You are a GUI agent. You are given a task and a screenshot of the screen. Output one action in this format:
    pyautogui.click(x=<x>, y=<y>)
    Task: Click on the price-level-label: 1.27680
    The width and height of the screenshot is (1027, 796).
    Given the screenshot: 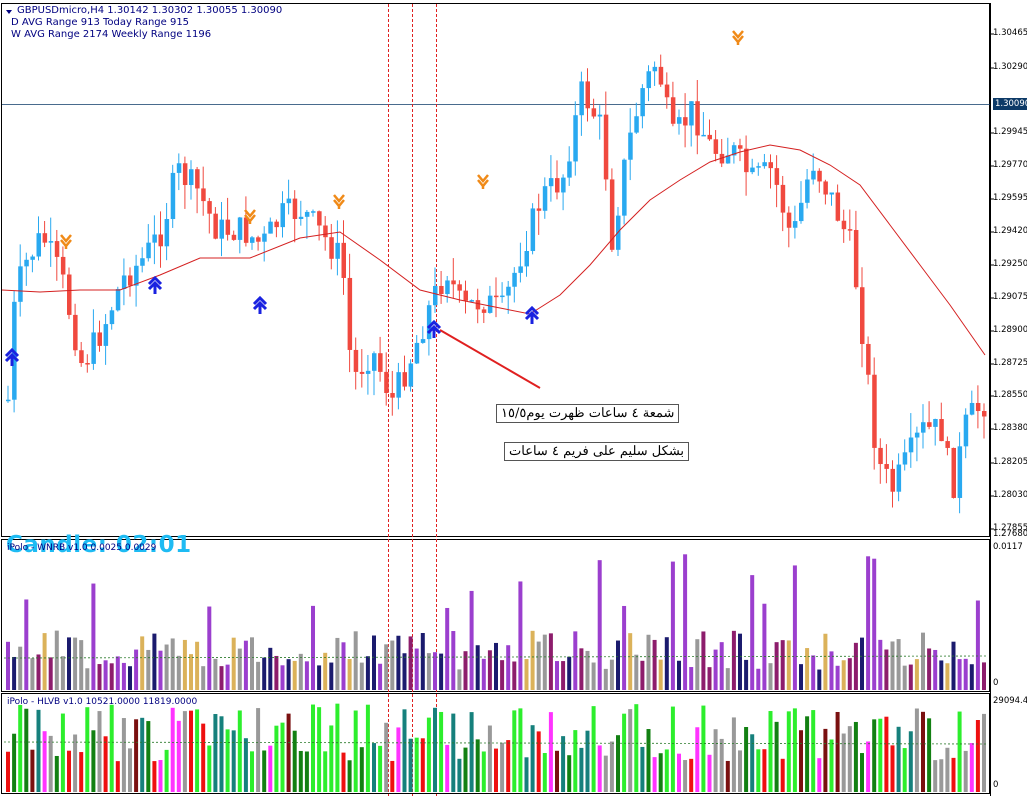 What is the action you would take?
    pyautogui.click(x=1010, y=534)
    